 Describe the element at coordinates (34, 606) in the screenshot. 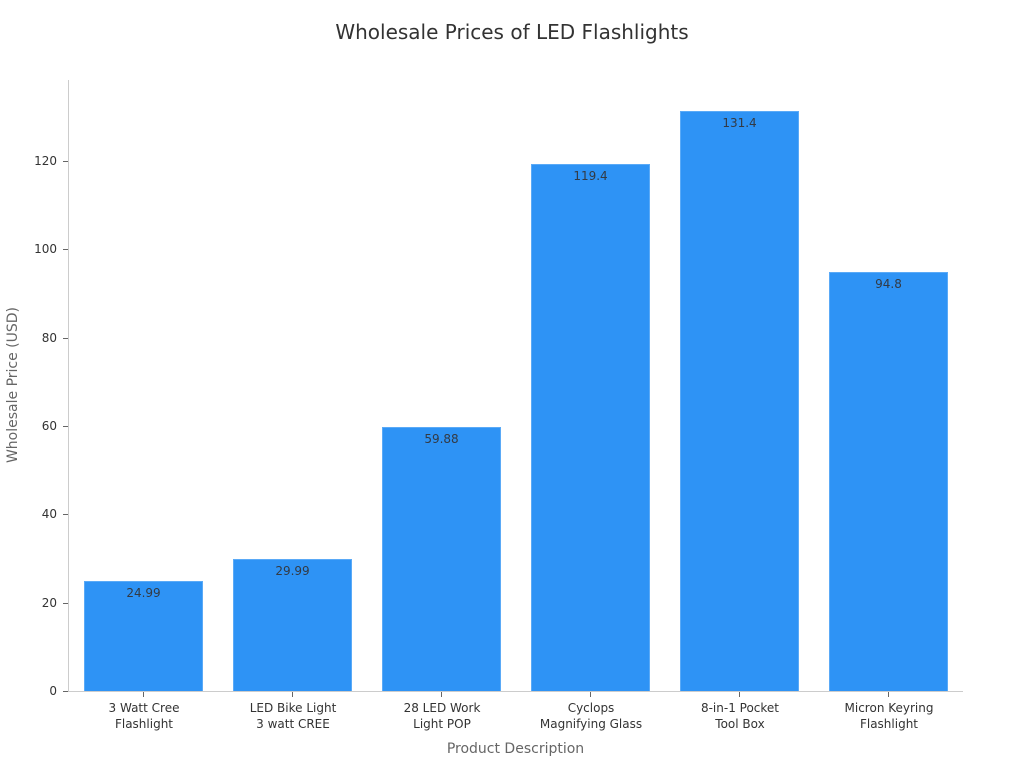

I see `y-tick: 20` at that location.